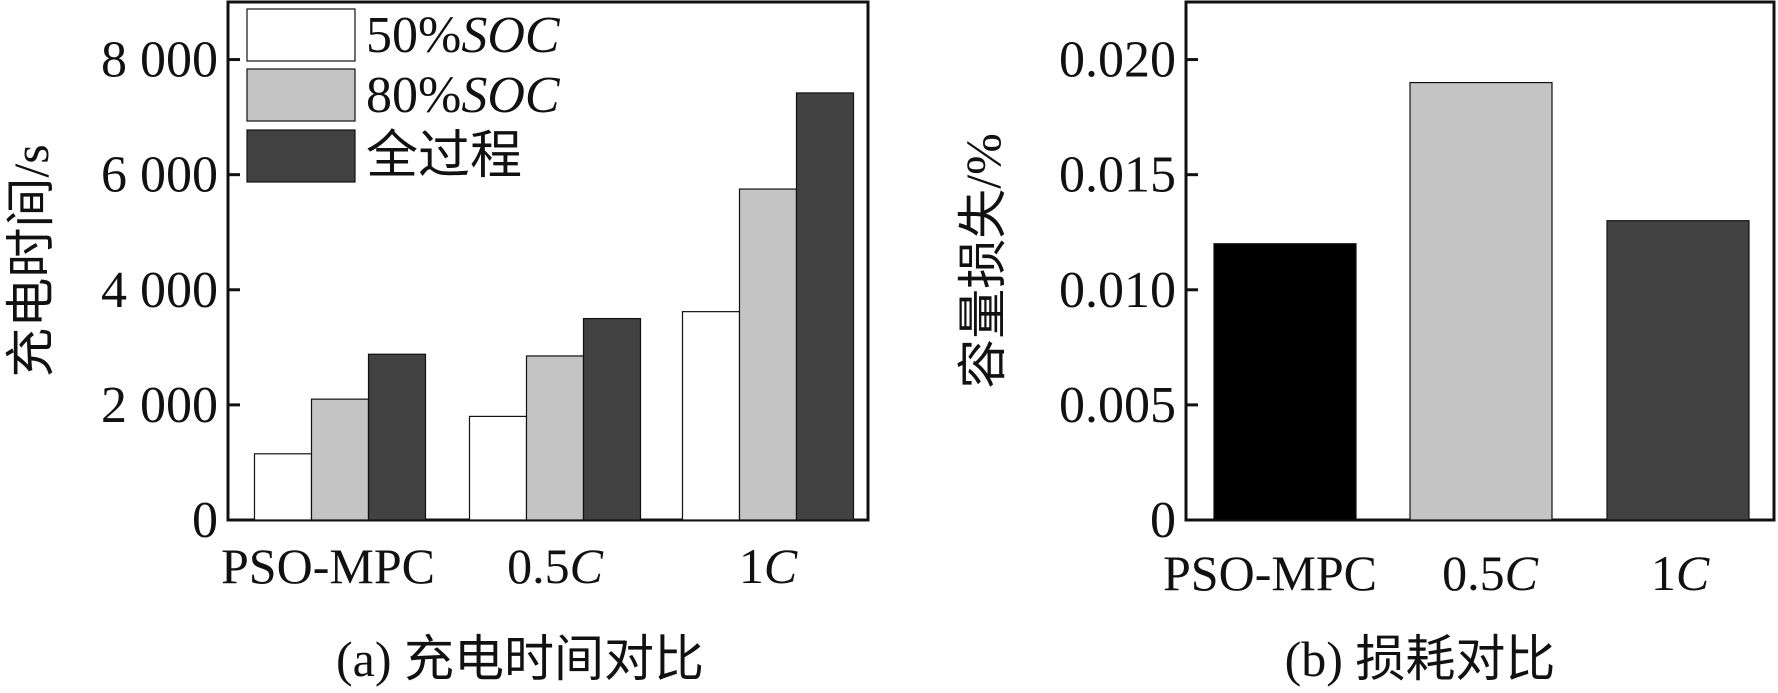  What do you see at coordinates (463, 35) in the screenshot?
I see `chart-a-legend-label: 50%SOC` at bounding box center [463, 35].